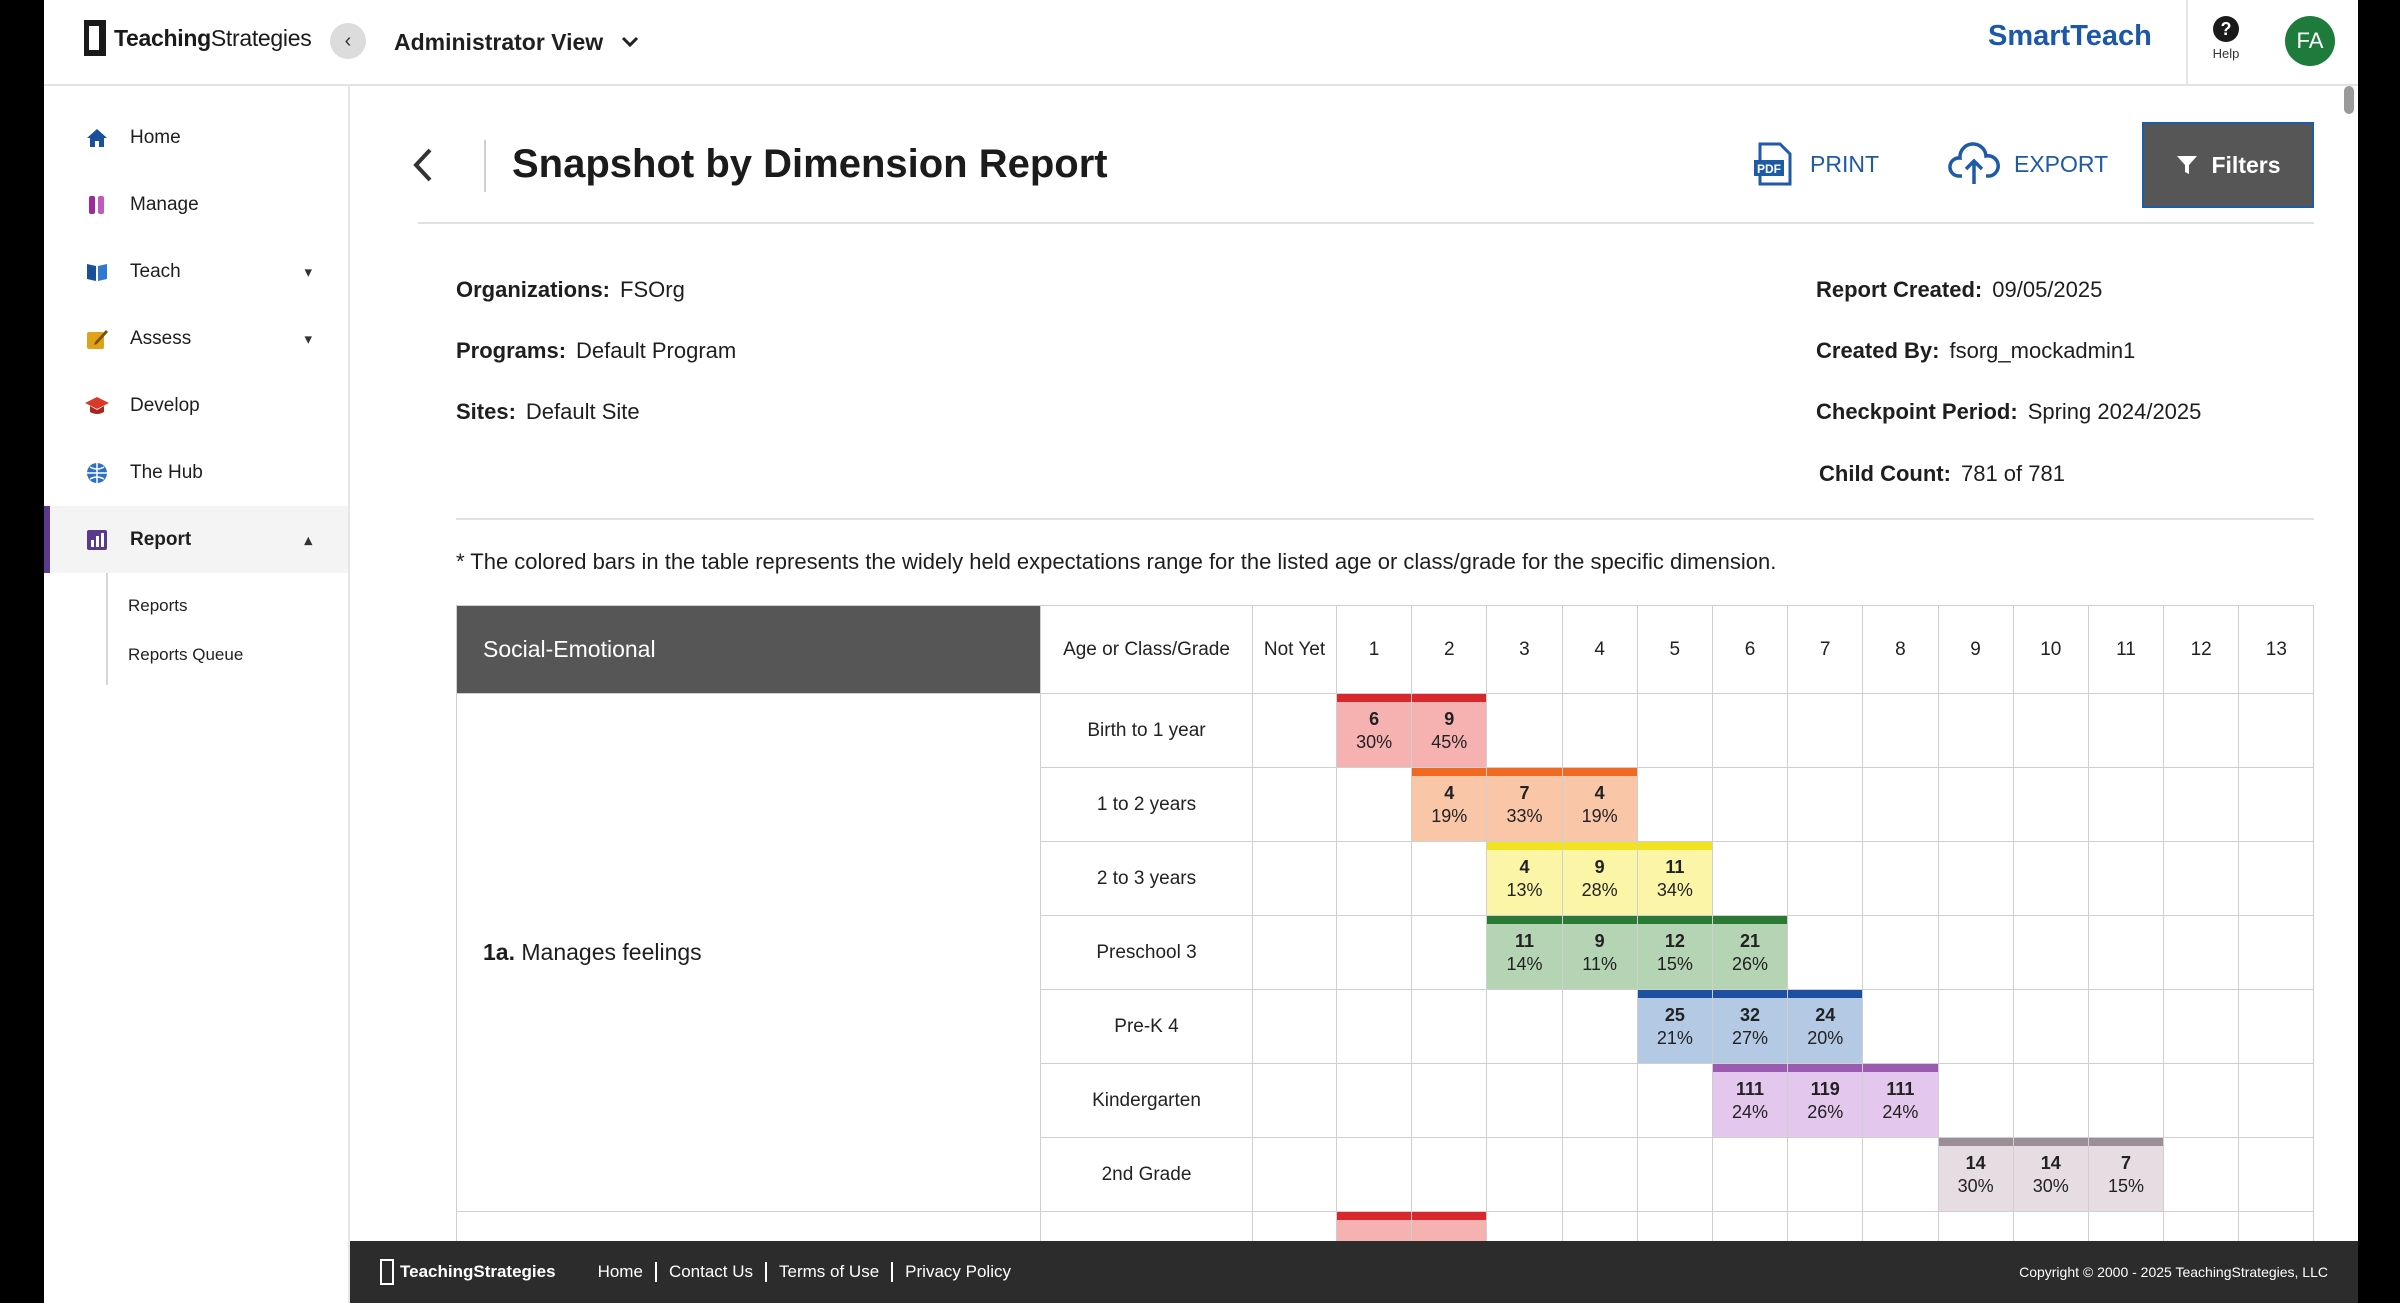  I want to click on scrollbar-thumb, so click(2349, 100).